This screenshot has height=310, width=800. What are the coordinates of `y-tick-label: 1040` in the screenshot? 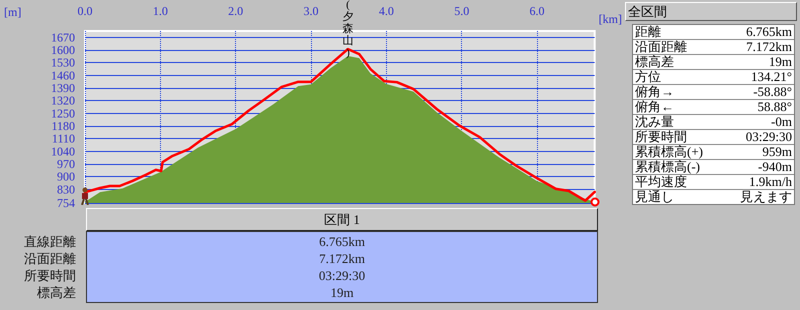 It's located at (63, 151).